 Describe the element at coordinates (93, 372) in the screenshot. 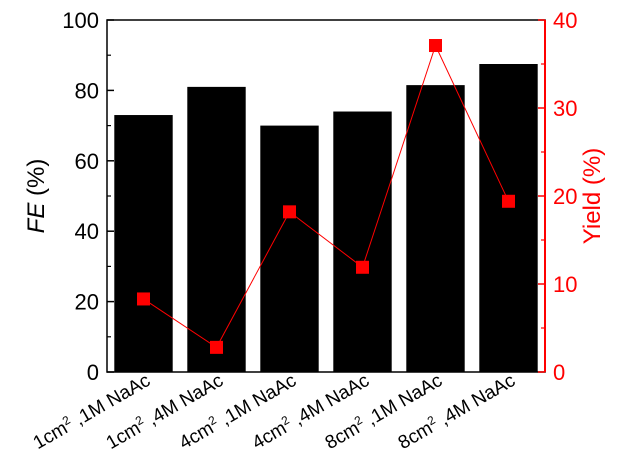

I see `left-tick-label: 0` at that location.